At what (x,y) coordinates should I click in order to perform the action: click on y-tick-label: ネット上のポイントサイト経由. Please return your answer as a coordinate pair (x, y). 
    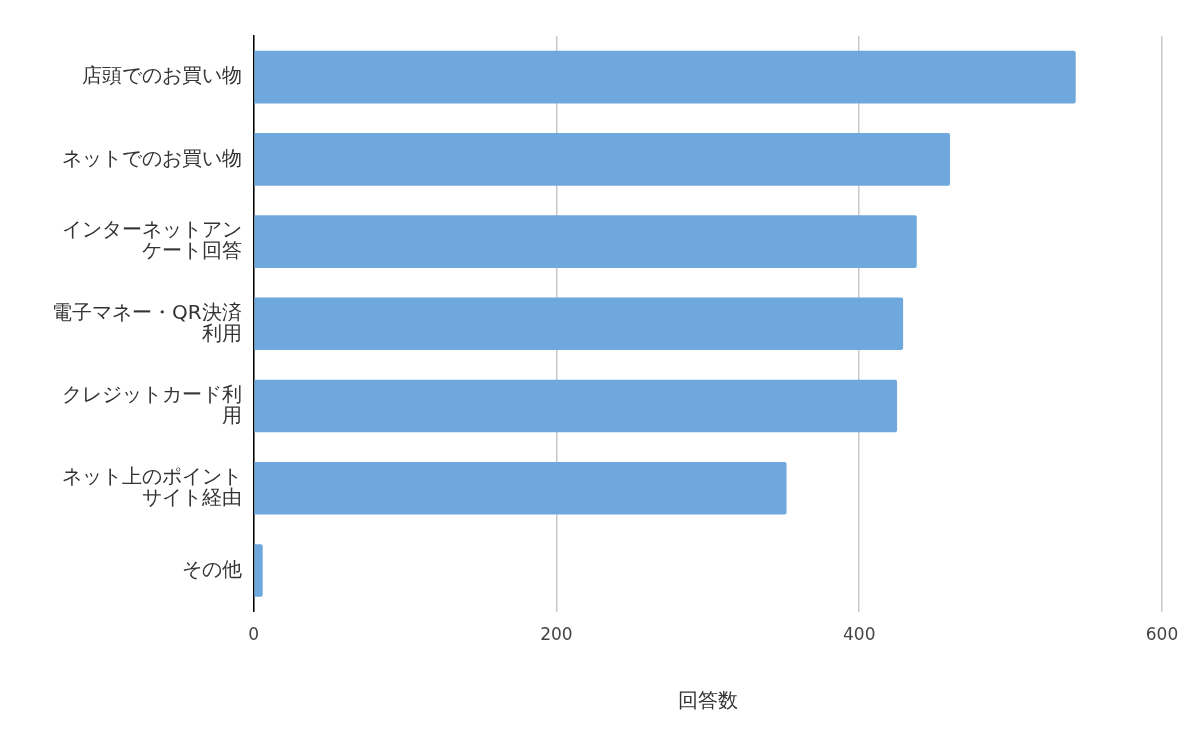
    Looking at the image, I should click on (151, 486).